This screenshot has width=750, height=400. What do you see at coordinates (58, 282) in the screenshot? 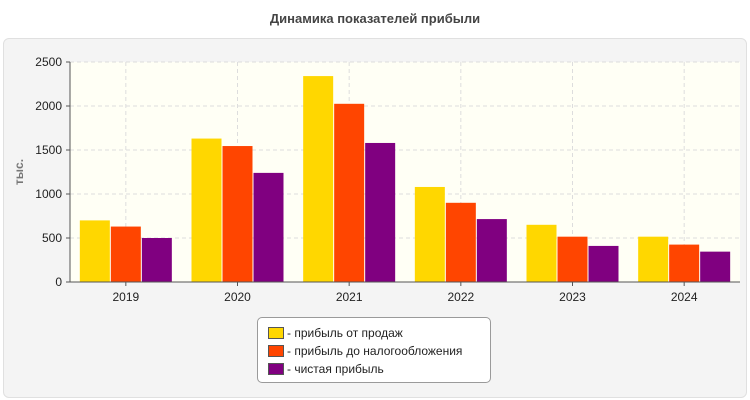
I see `y-tick-label: 0` at bounding box center [58, 282].